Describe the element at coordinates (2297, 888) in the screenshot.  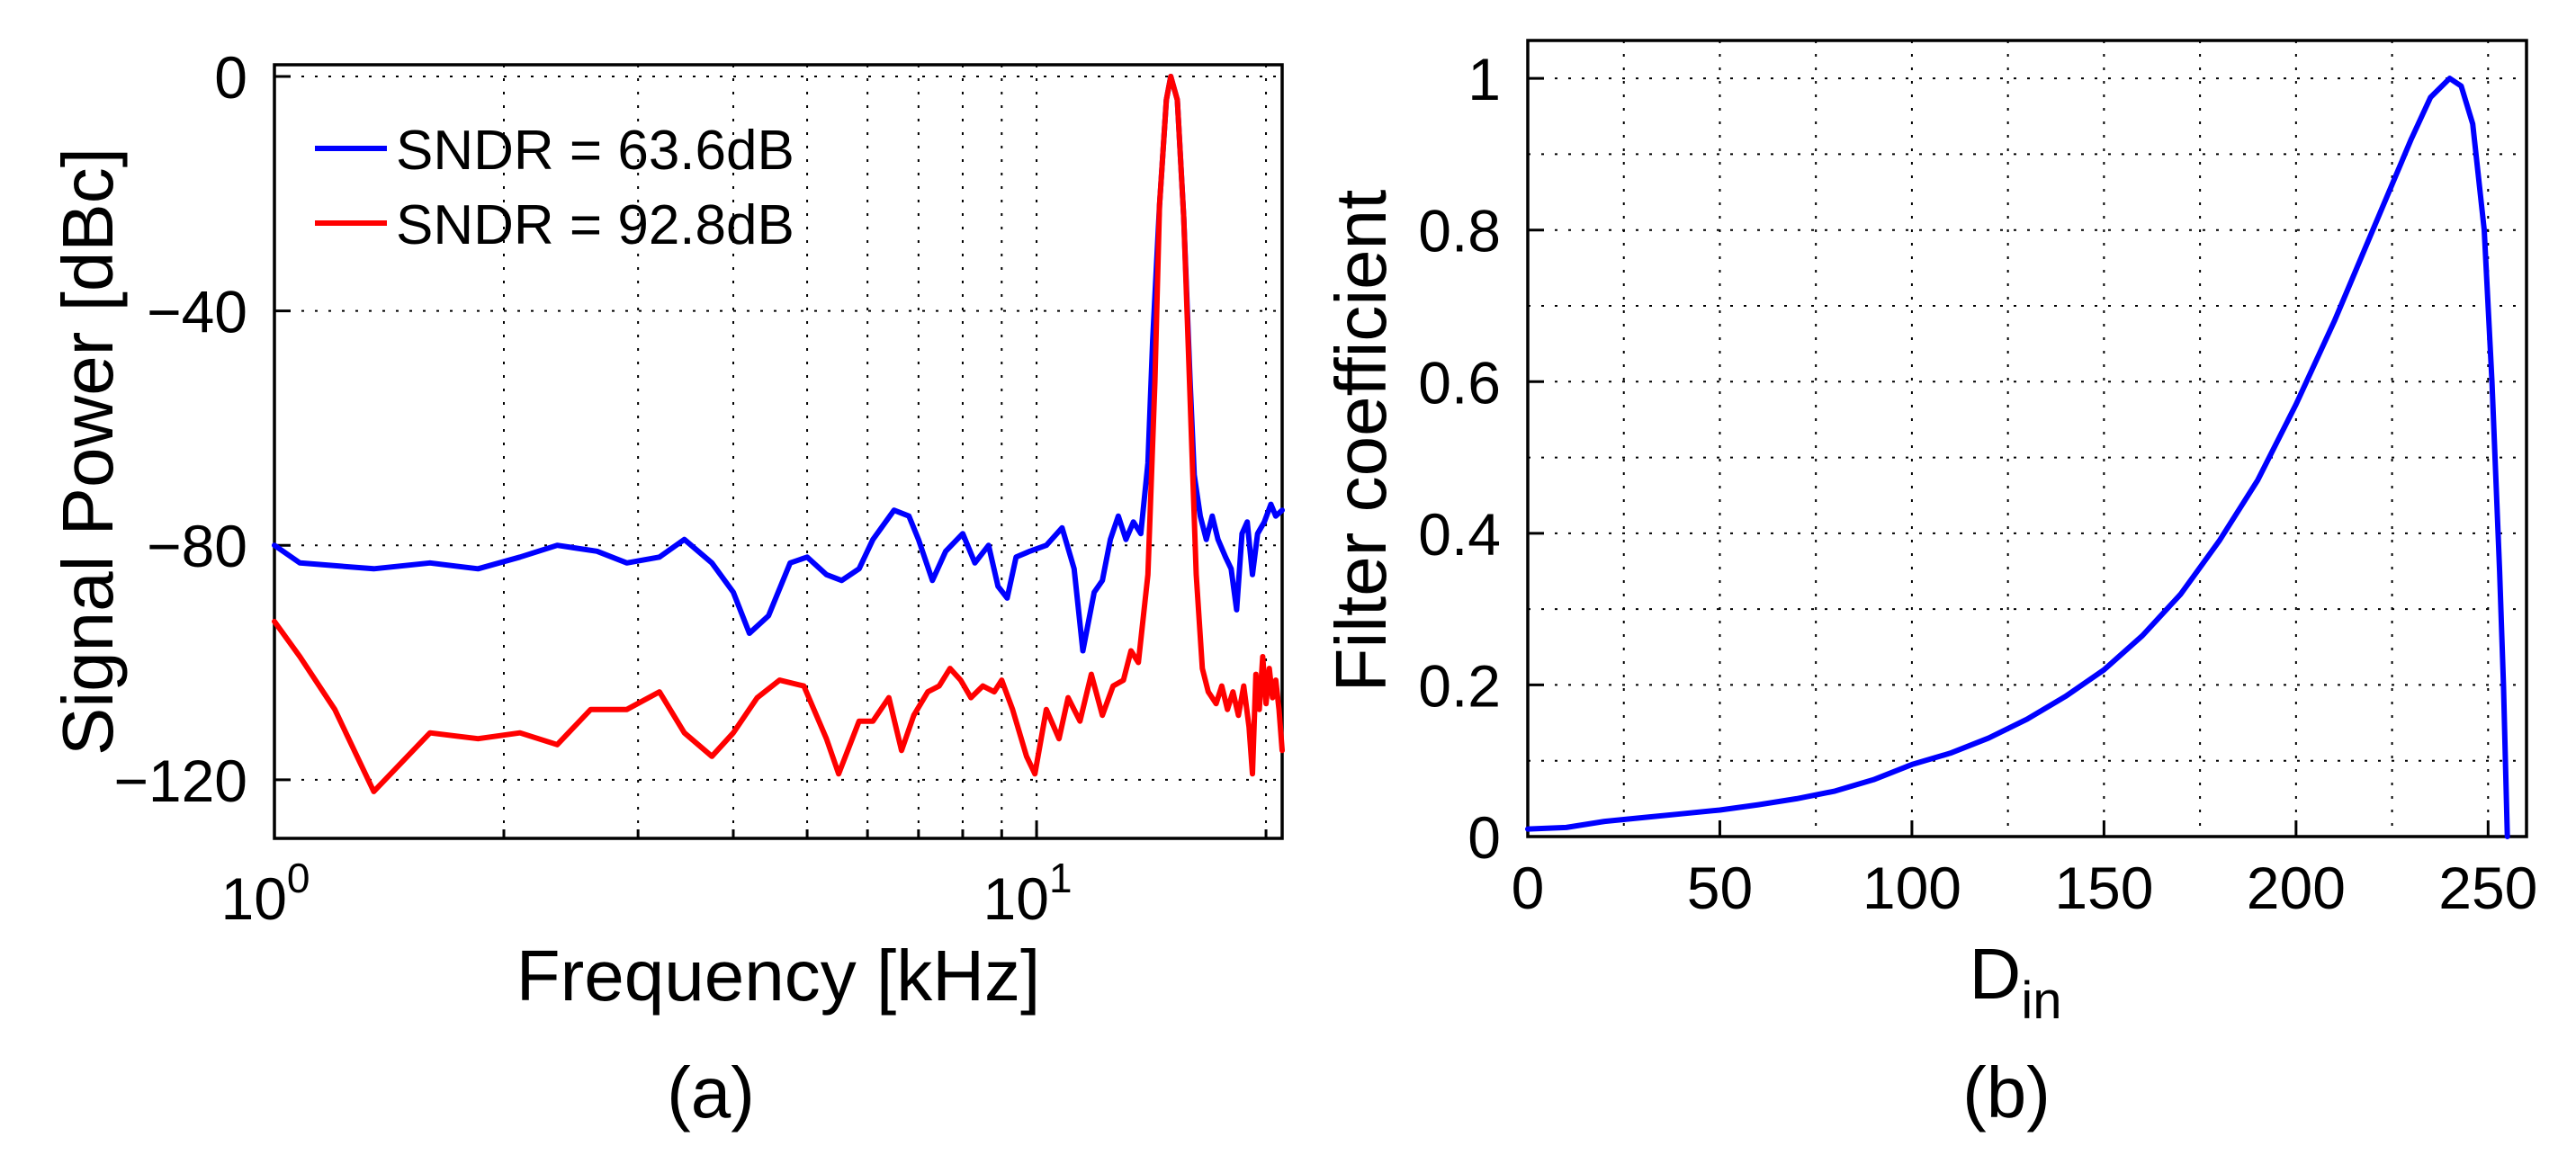
I see `panel-b-xtick-label: 200` at that location.